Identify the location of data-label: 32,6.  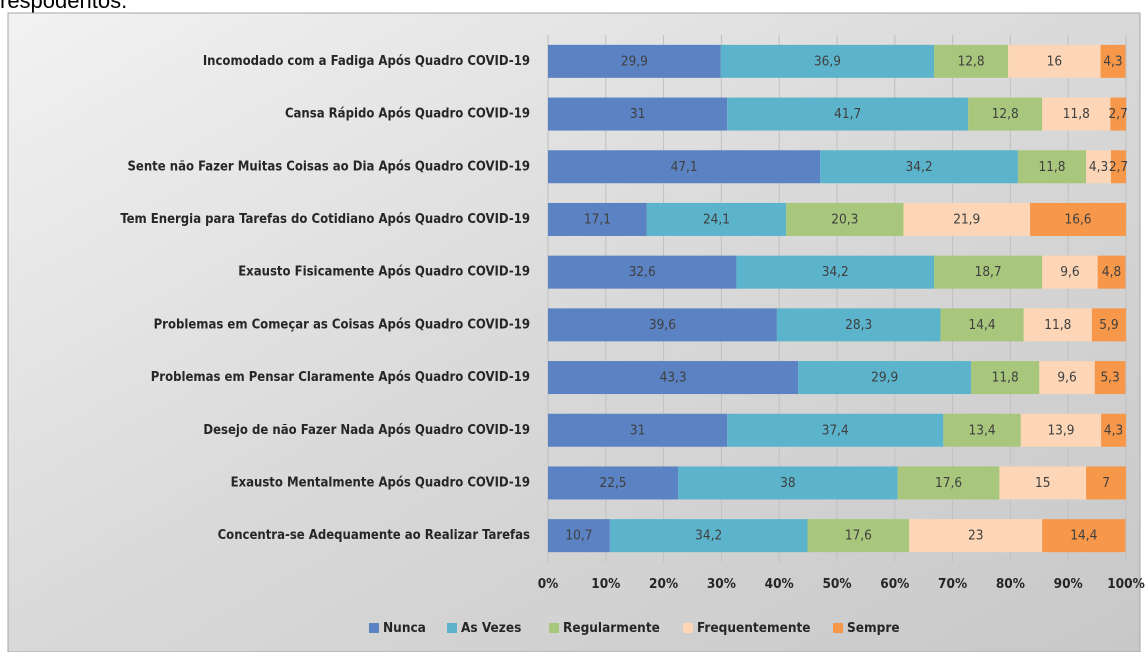
(642, 272).